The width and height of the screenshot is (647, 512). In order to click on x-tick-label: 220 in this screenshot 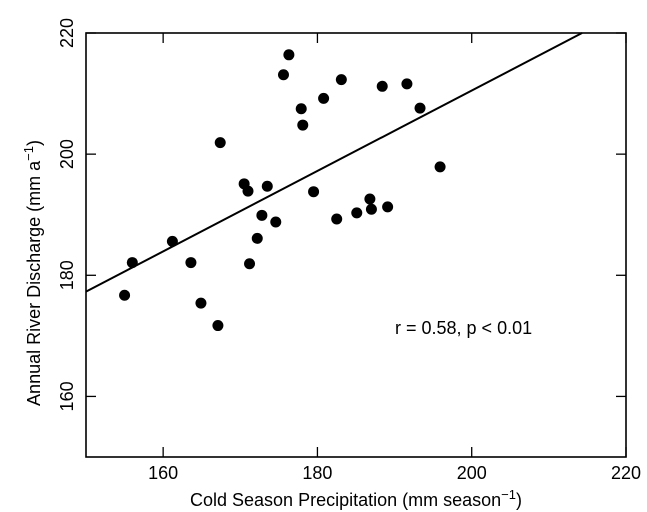, I will do `click(626, 473)`.